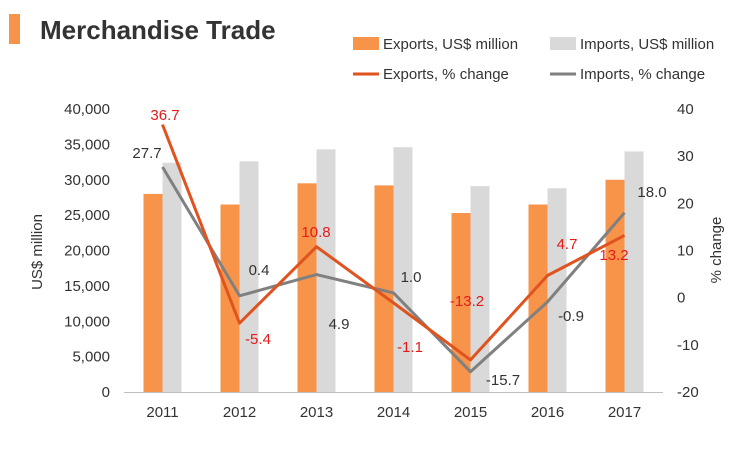 The height and width of the screenshot is (450, 749). What do you see at coordinates (685, 109) in the screenshot?
I see `right-tick-label: 40` at bounding box center [685, 109].